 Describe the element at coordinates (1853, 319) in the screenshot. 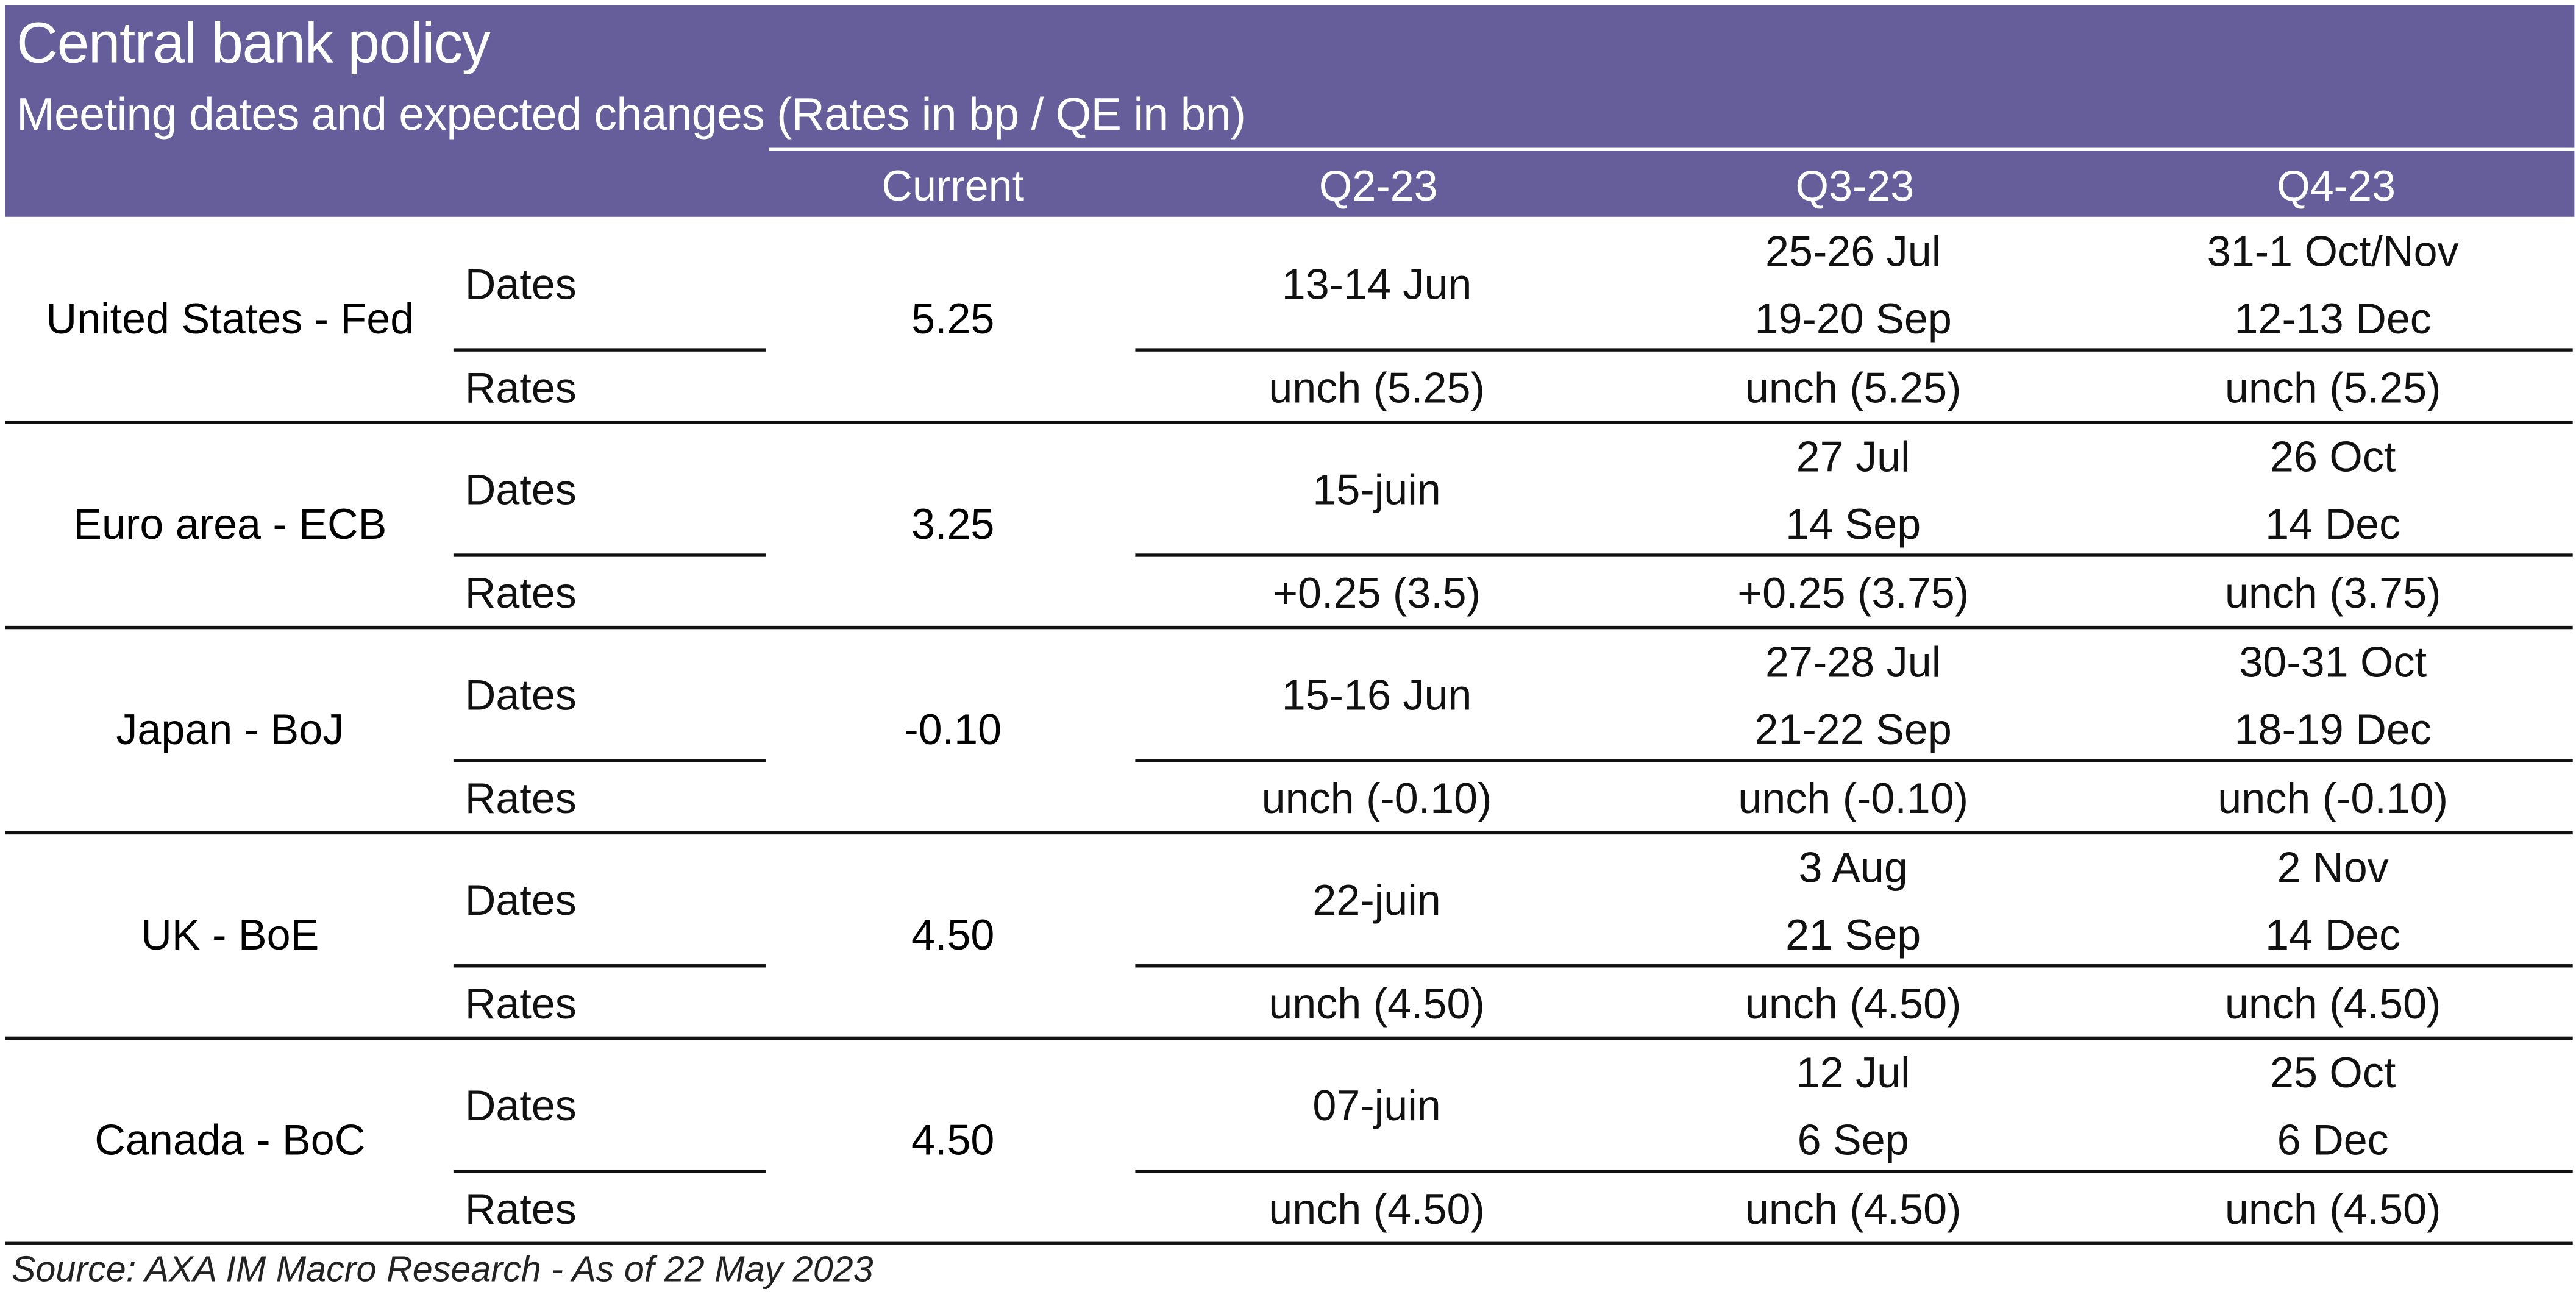

I see `q3-dates-2: 19-20 Sep` at that location.